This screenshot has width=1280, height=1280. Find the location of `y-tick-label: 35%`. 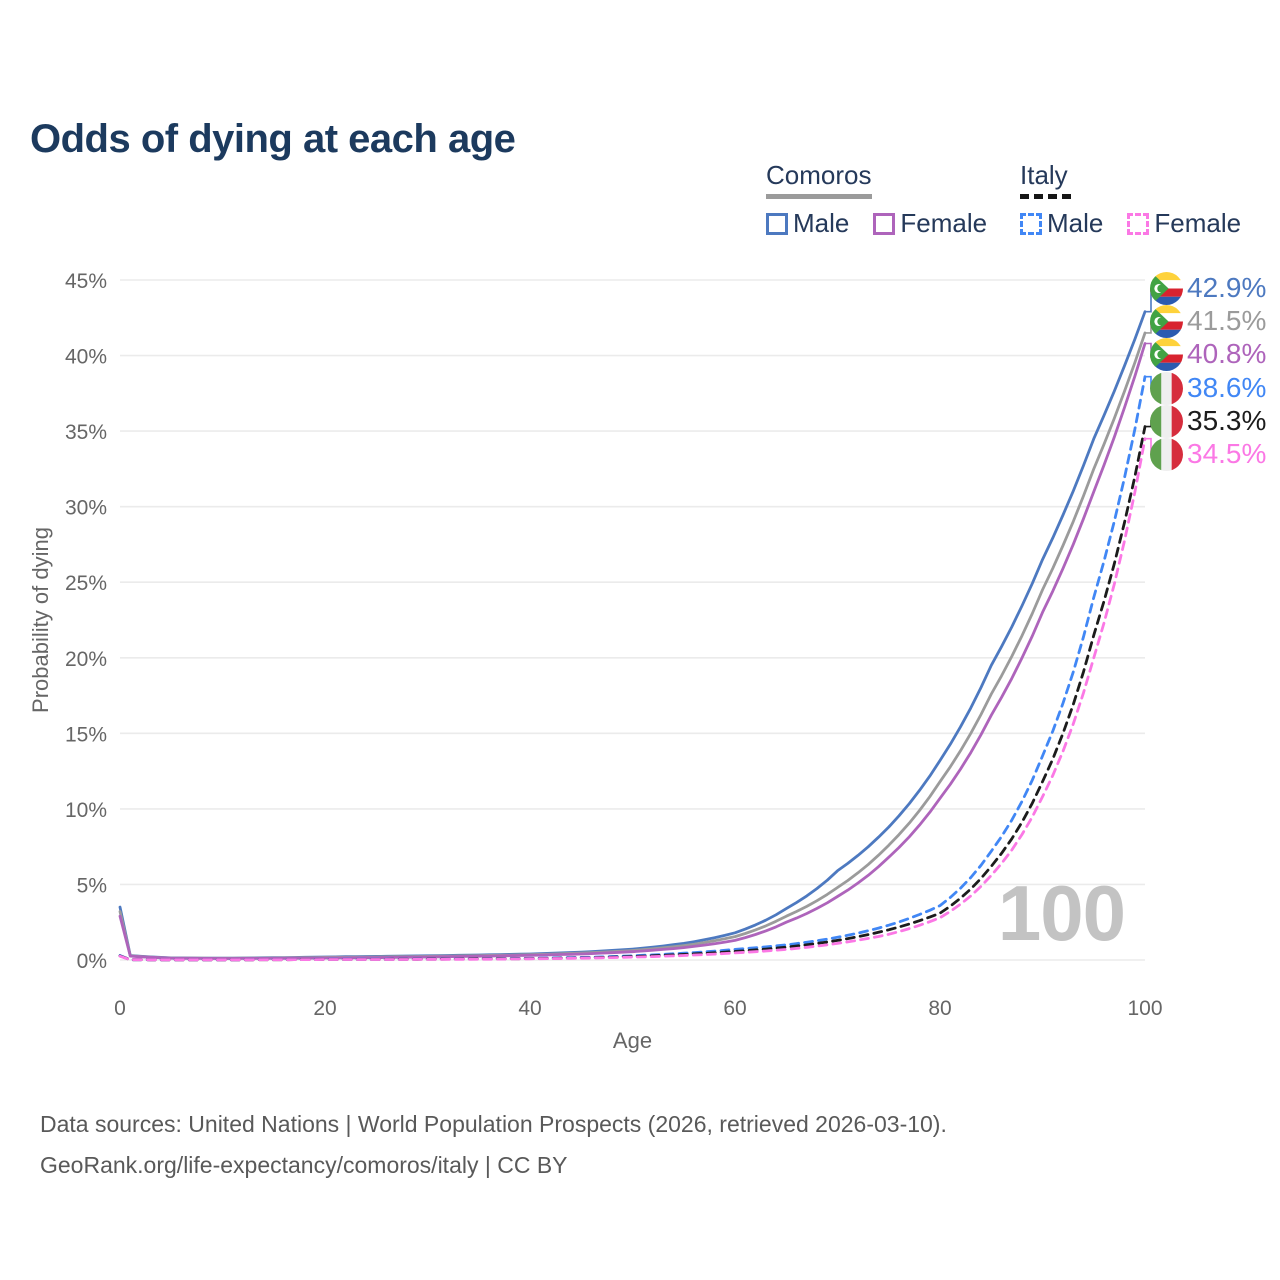

y-tick-label: 35% is located at coordinates (86, 432).